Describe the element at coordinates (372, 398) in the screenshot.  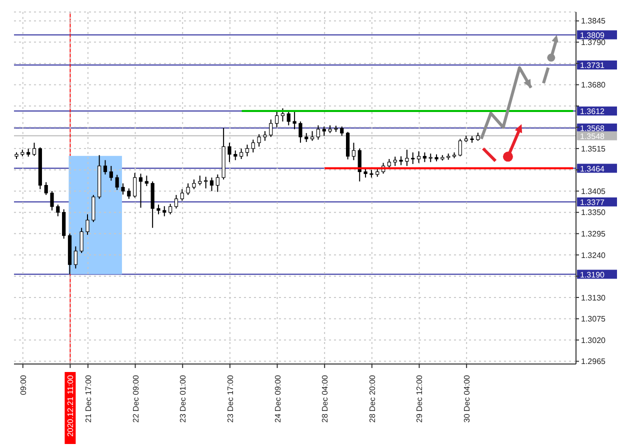
I see `x-tick-label: 28 Dec 20:00` at that location.